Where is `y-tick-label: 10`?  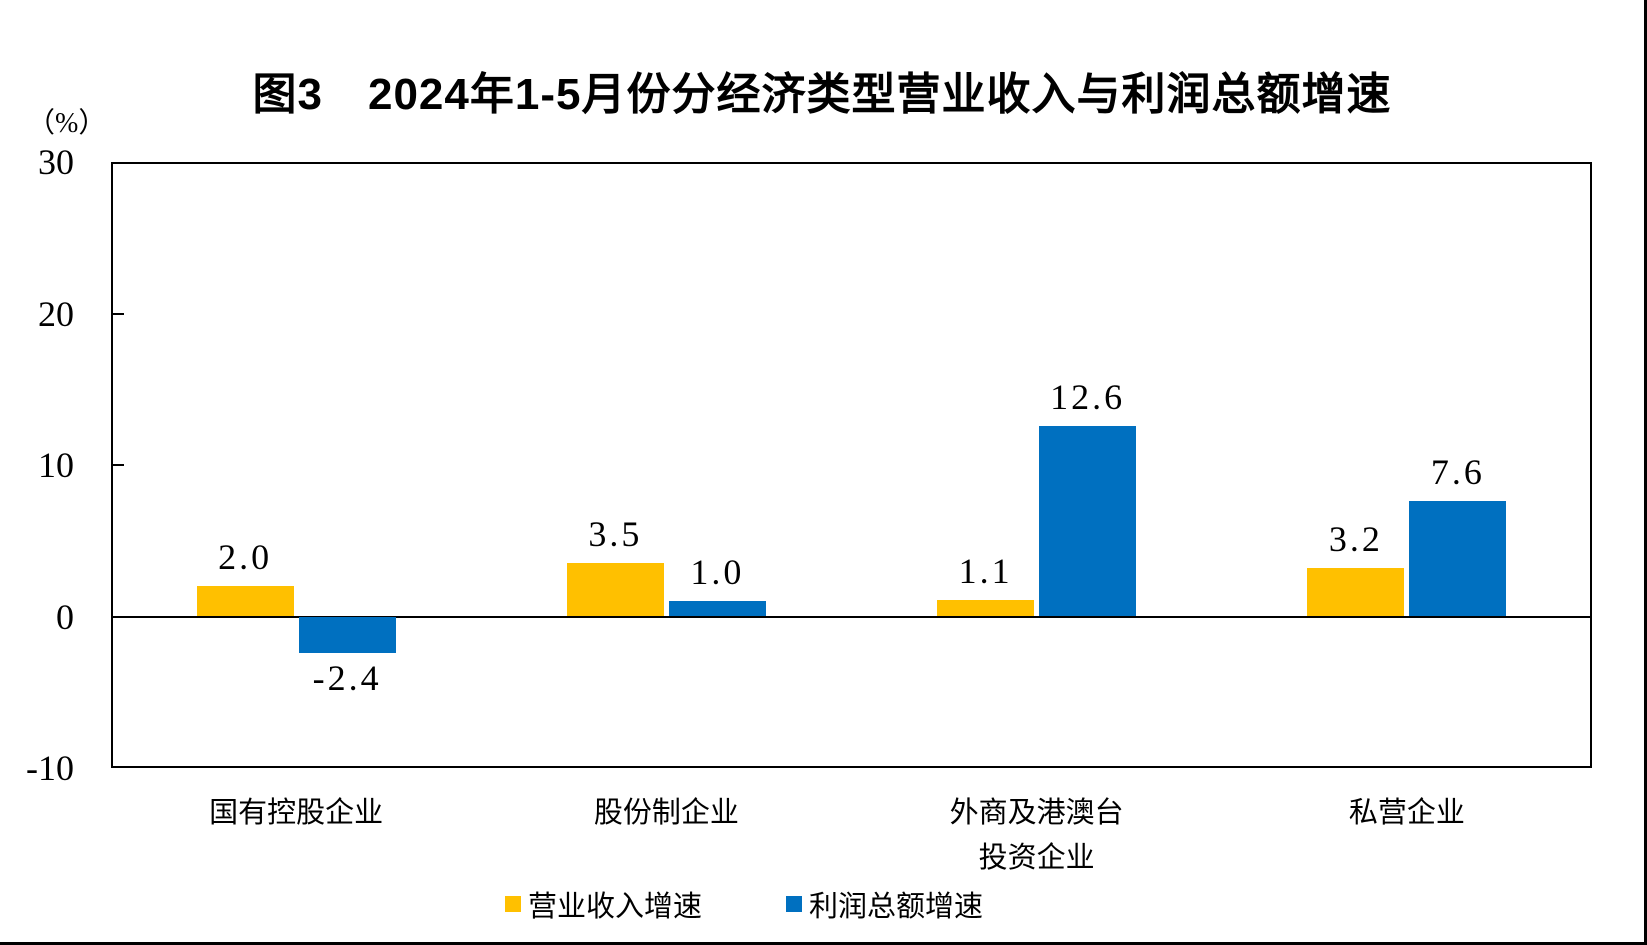 y-tick-label: 10 is located at coordinates (56, 465).